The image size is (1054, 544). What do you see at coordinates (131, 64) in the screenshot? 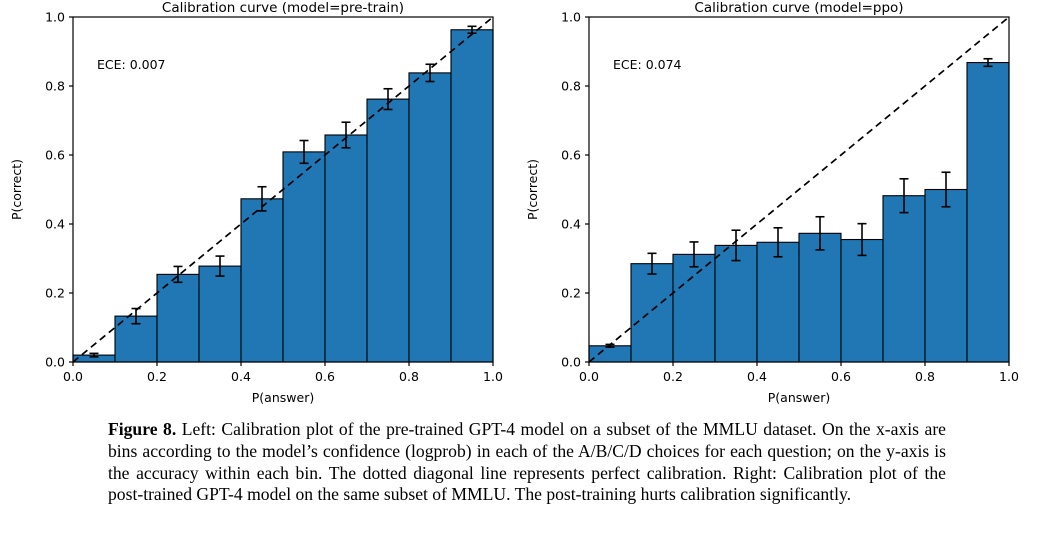
I see `ece-annotation: ECE: 0.007` at bounding box center [131, 64].